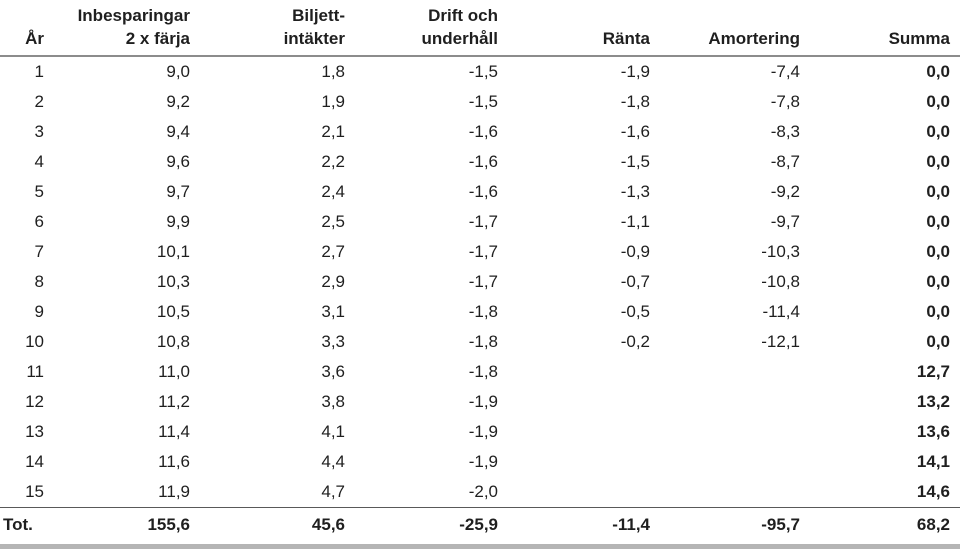  I want to click on table-cell: 14,6, so click(933, 491).